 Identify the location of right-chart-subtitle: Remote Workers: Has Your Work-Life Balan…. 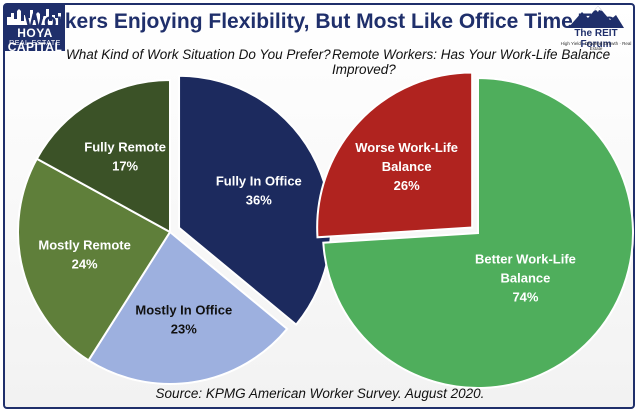
(471, 62).